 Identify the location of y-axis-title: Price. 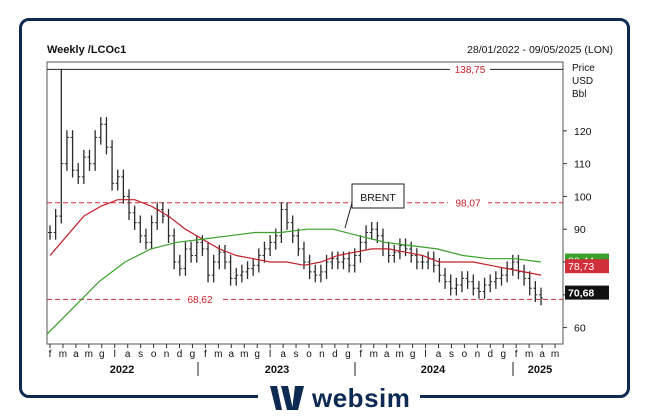
(583, 68).